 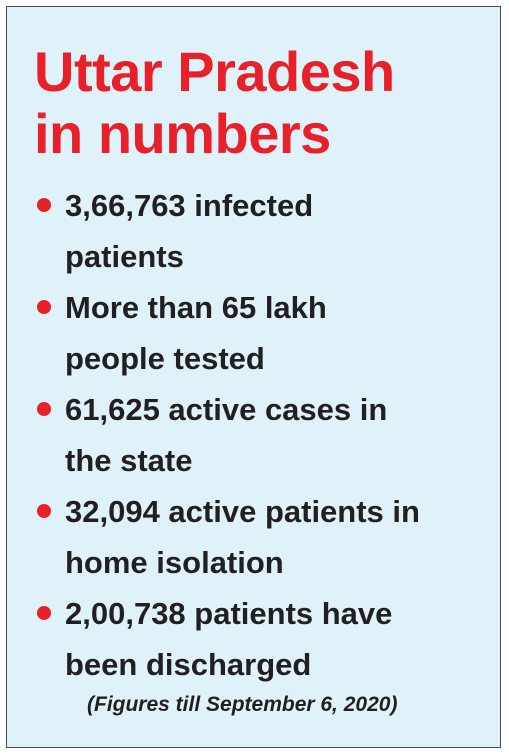 I want to click on item-text-line: the state, so click(x=129, y=460).